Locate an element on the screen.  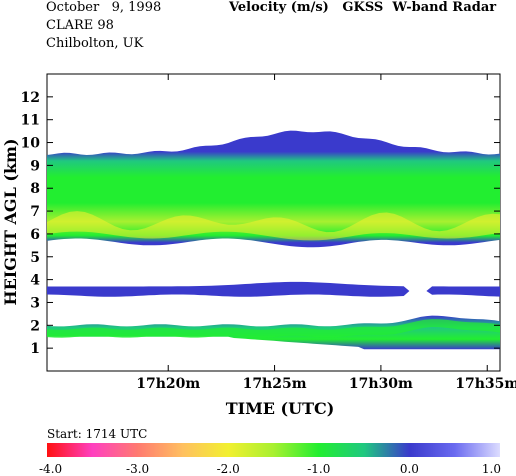
start-label: Start: 1714 UTC is located at coordinates (97, 434).